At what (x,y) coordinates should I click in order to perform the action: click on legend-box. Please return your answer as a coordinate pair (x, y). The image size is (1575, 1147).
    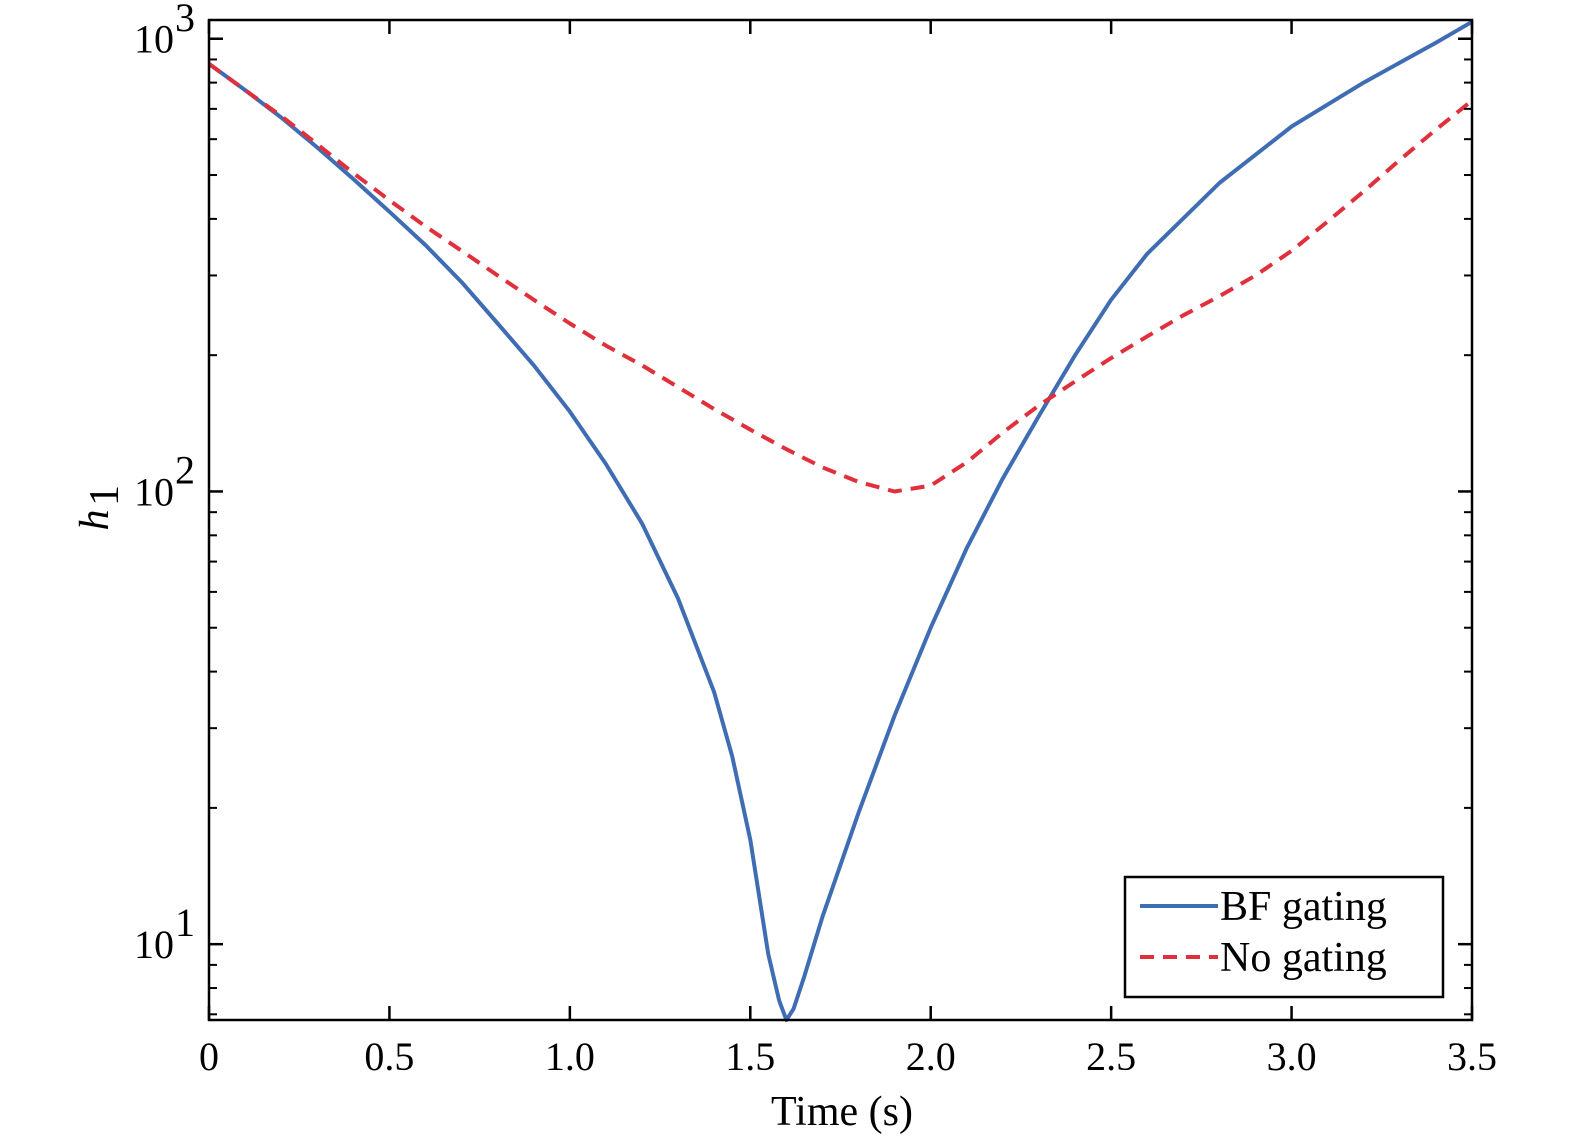
    Looking at the image, I should click on (1284, 937).